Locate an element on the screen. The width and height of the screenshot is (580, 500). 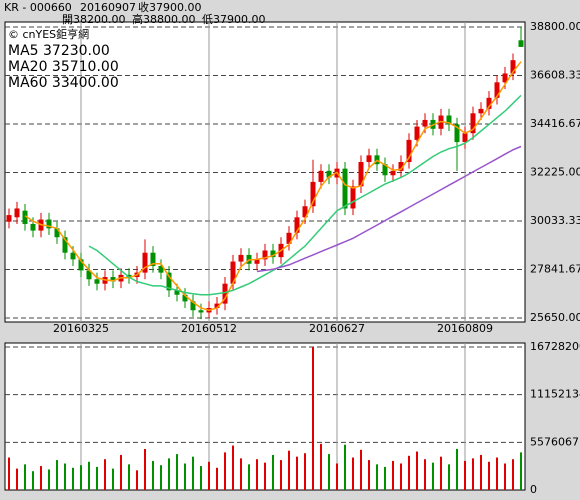
symbol: KR - 000660 is located at coordinates (38, 7).